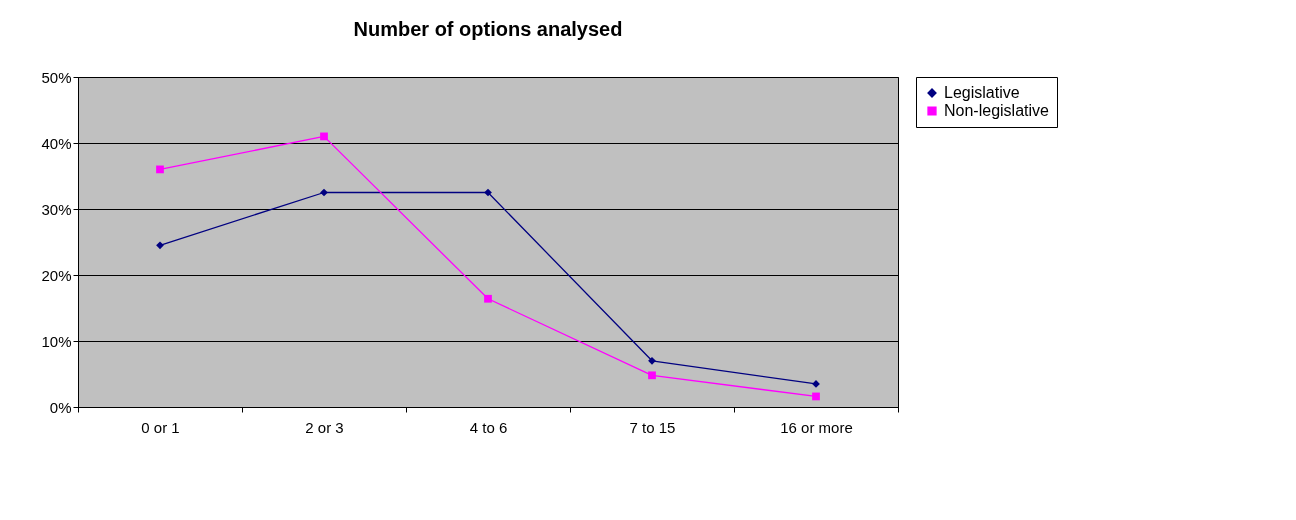 The image size is (1296, 520). Describe the element at coordinates (324, 427) in the screenshot. I see `x-tick-label: 2 or 3` at that location.